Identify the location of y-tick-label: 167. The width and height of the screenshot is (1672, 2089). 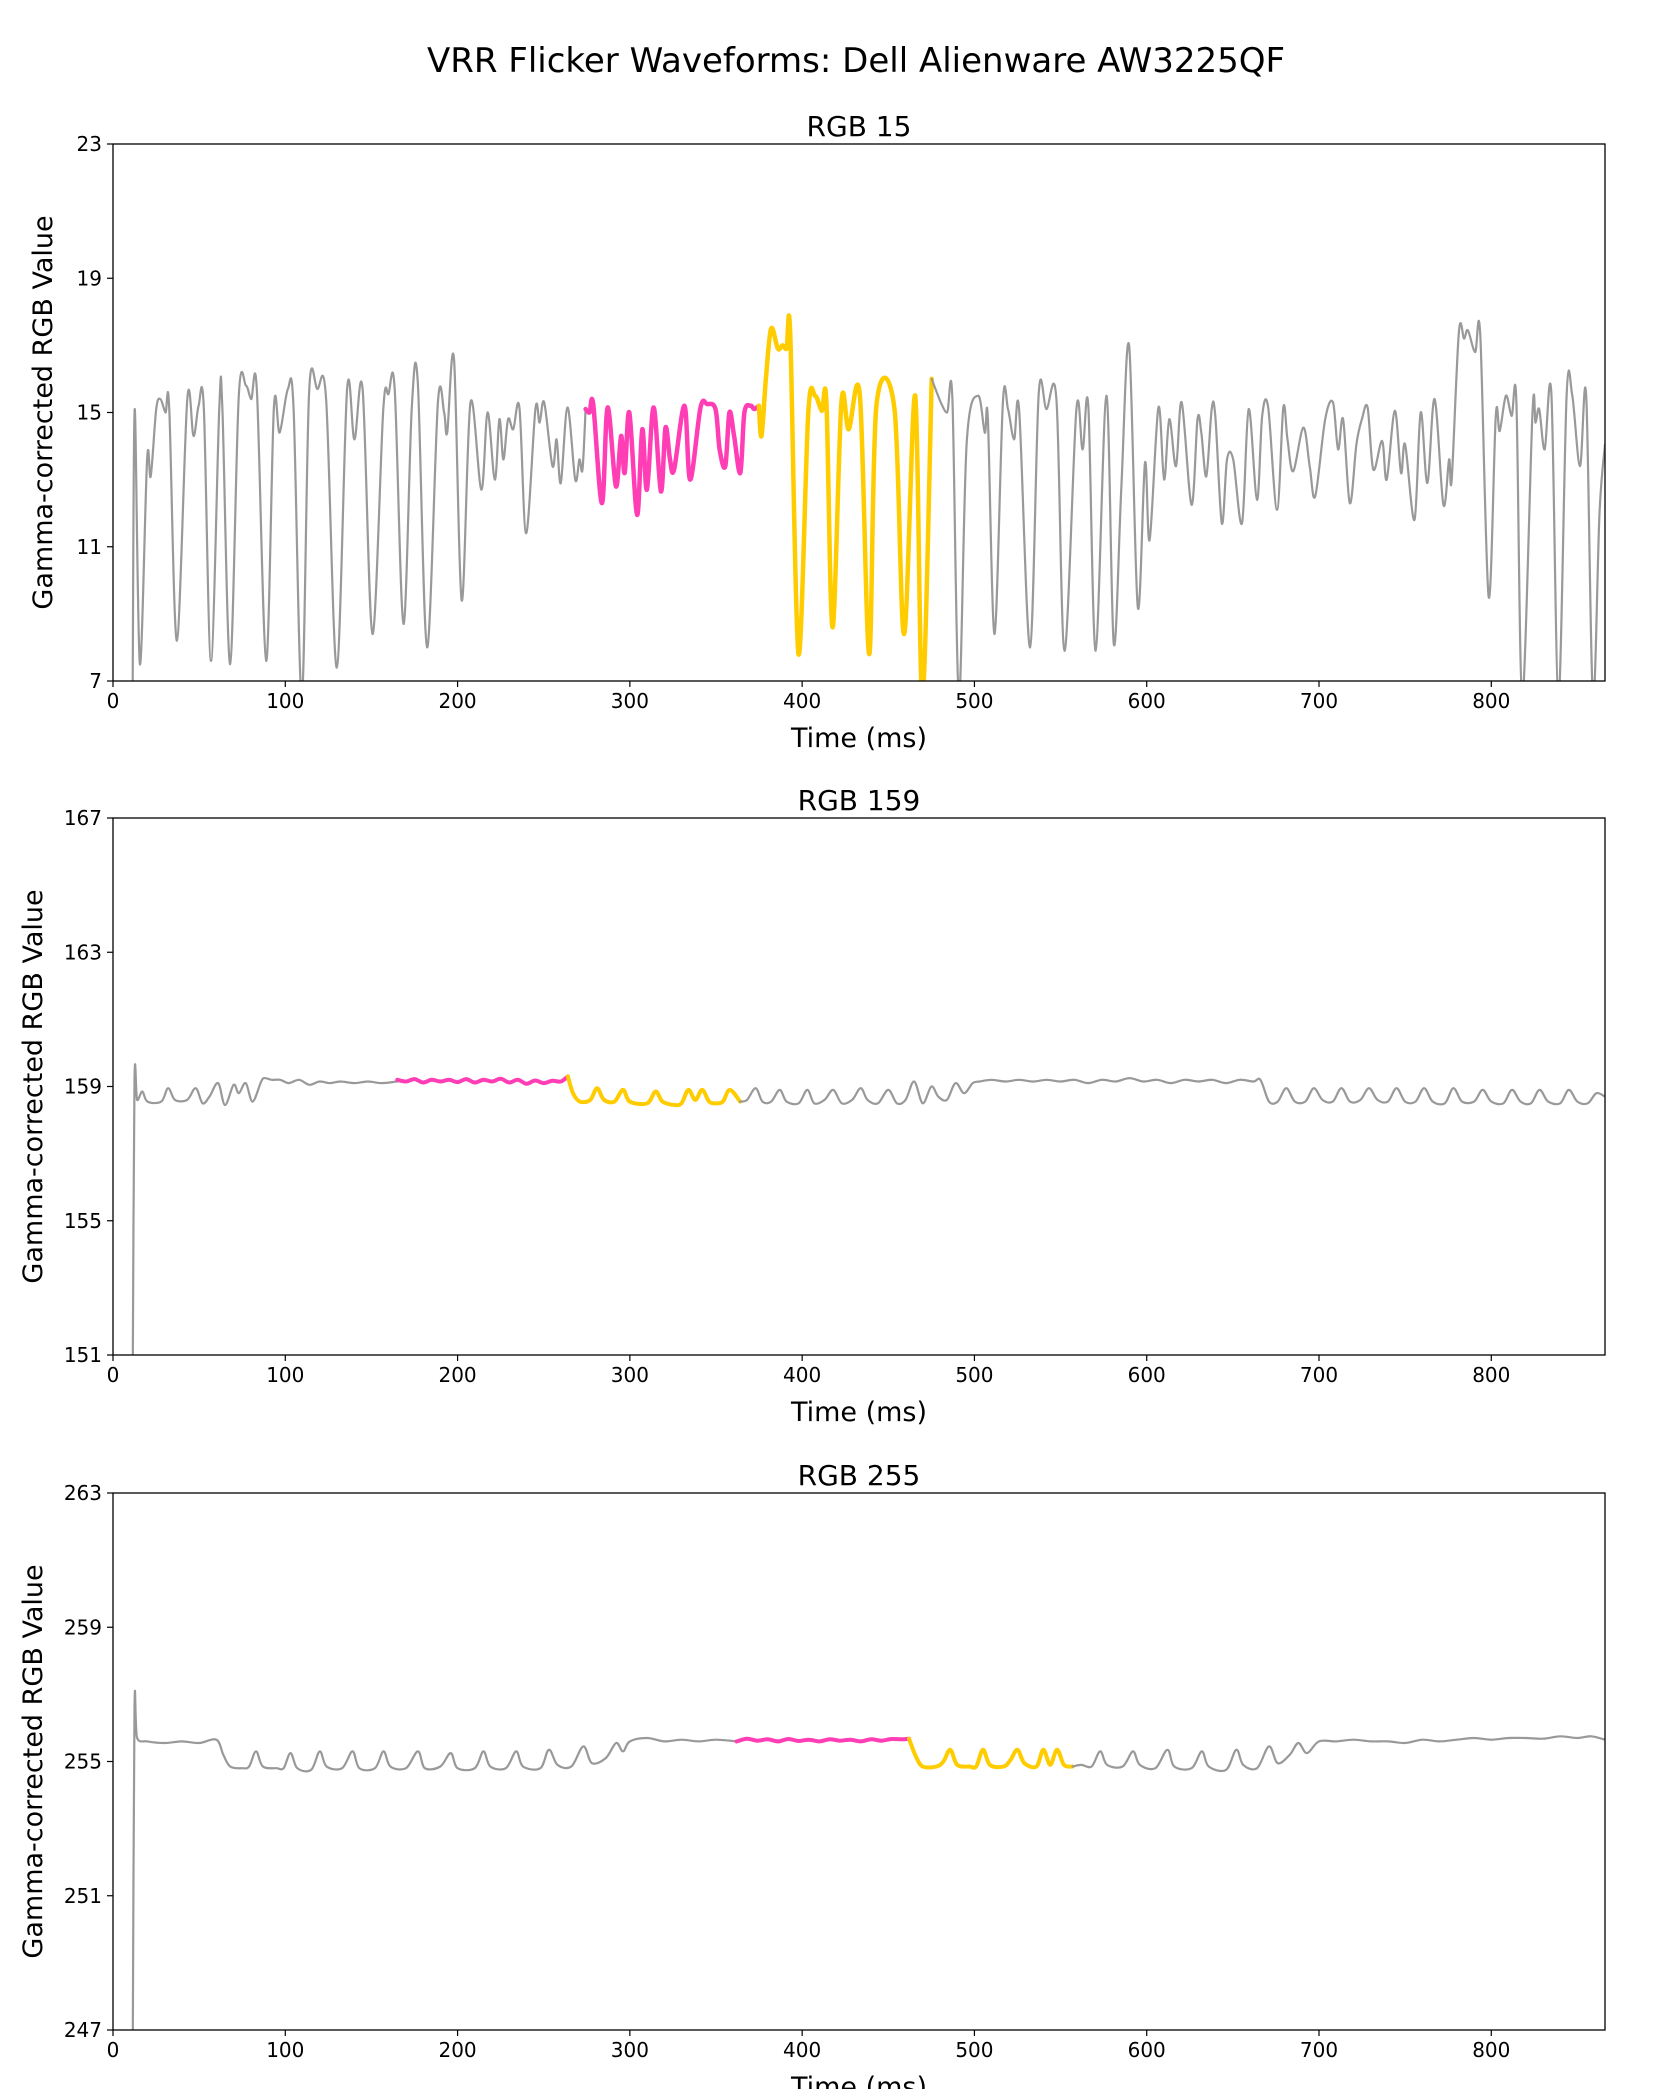
(83, 818).